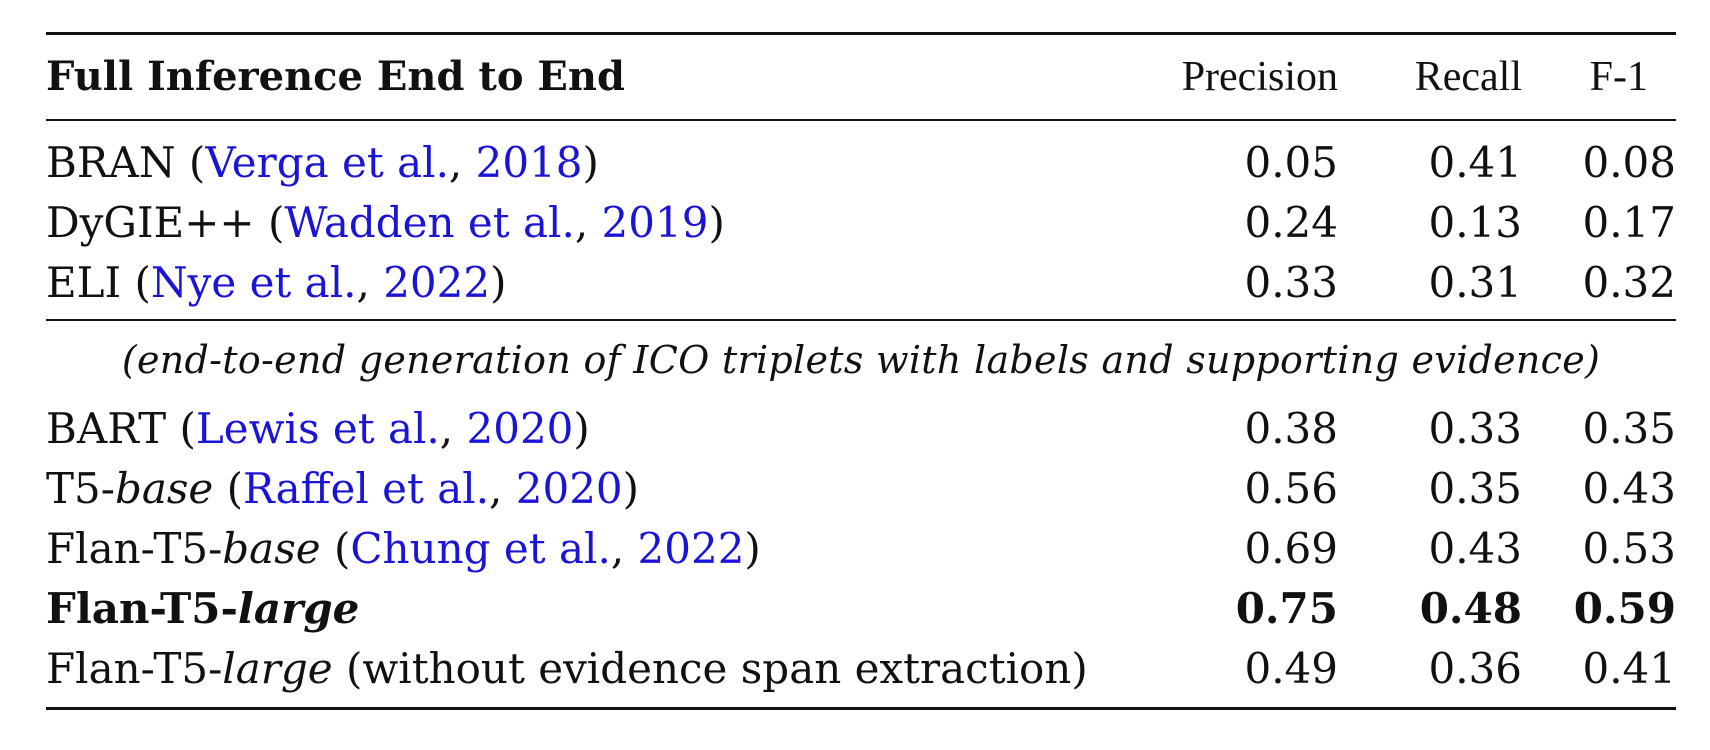  I want to click on top-rule, so click(861, 33).